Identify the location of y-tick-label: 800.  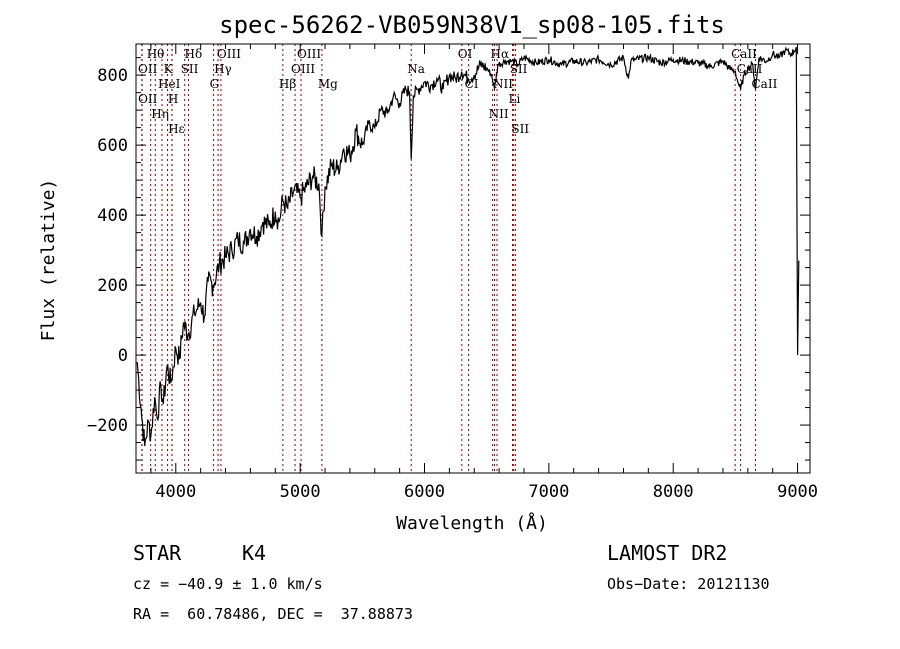
(112, 76).